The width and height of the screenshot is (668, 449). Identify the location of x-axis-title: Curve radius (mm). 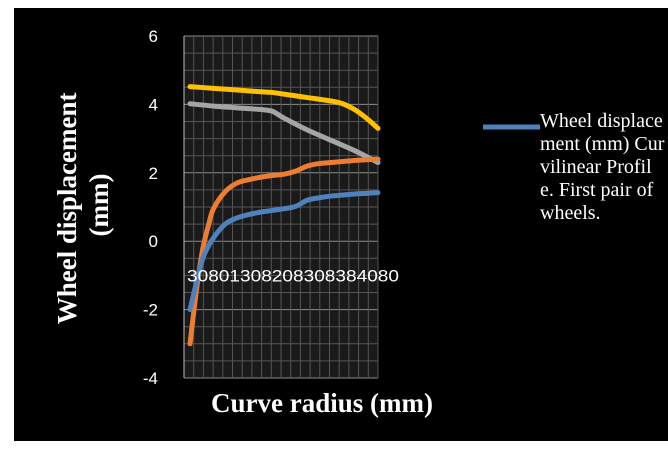
(322, 403).